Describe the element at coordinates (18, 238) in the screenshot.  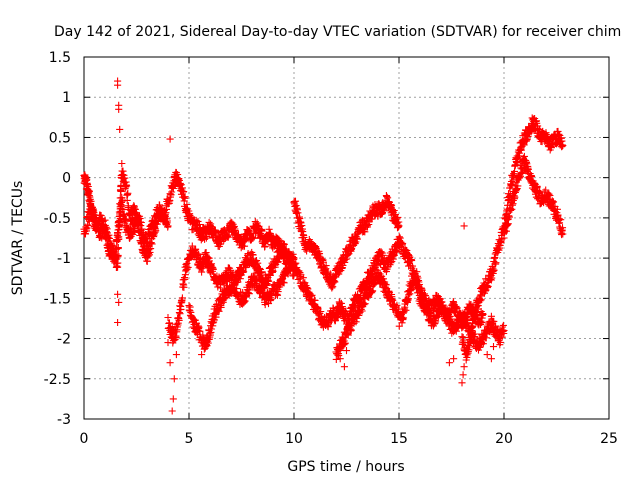
I see `y-axis-label: SDTVAR / TECUs` at that location.